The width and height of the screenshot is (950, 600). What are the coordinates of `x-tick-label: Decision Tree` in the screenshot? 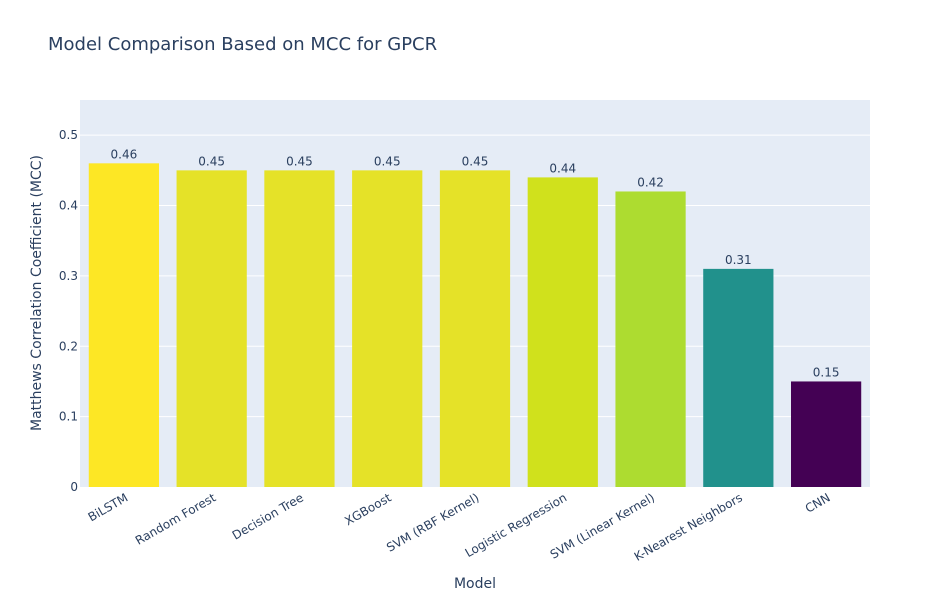 It's located at (268, 516).